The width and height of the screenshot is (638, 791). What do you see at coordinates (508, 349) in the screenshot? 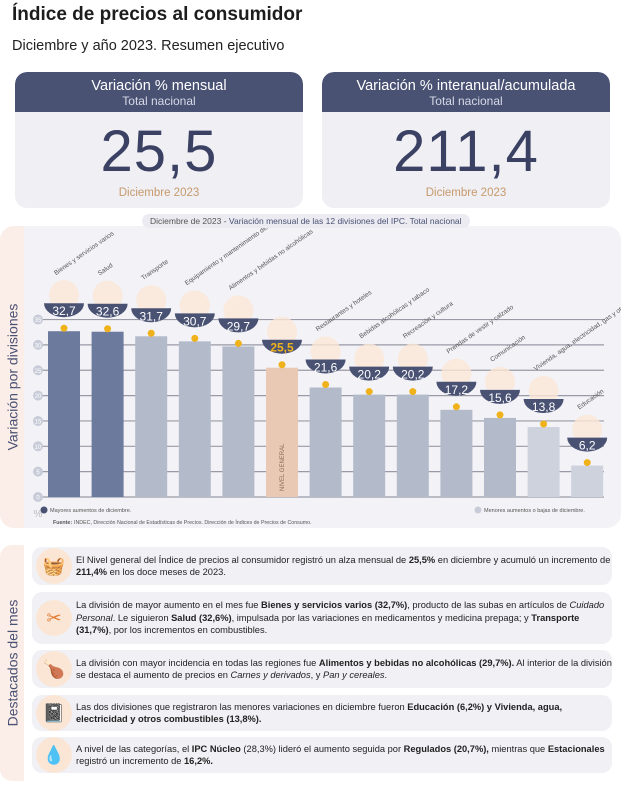
I see `category-label: Comunicación` at bounding box center [508, 349].